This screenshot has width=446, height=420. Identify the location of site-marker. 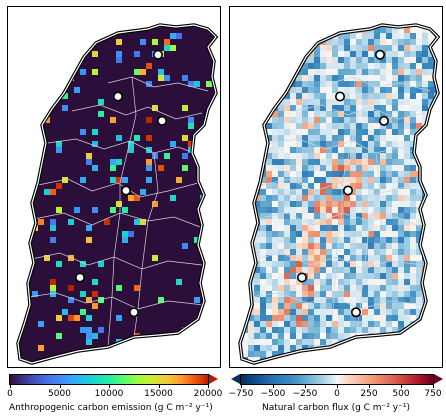
(134, 312).